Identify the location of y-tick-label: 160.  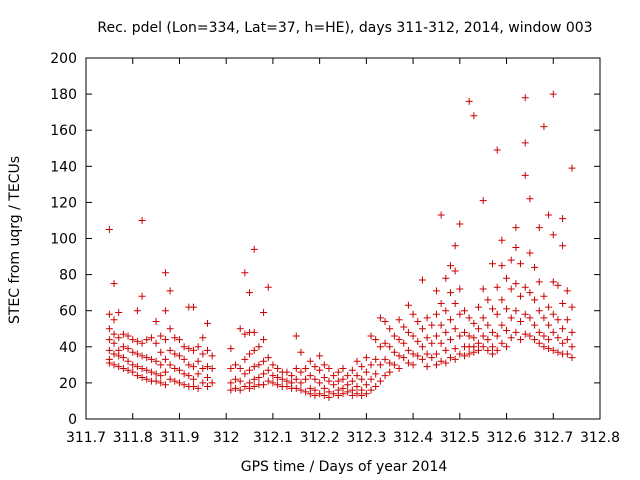
(63, 131).